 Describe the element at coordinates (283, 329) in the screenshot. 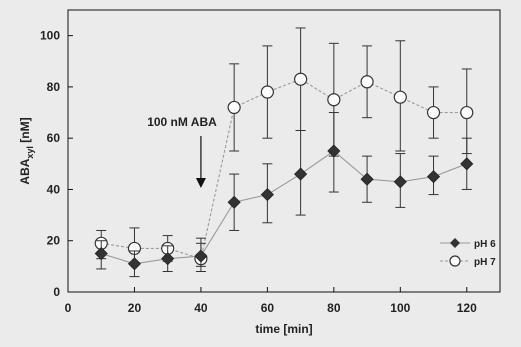

I see `x-axis-title: time [min]` at that location.